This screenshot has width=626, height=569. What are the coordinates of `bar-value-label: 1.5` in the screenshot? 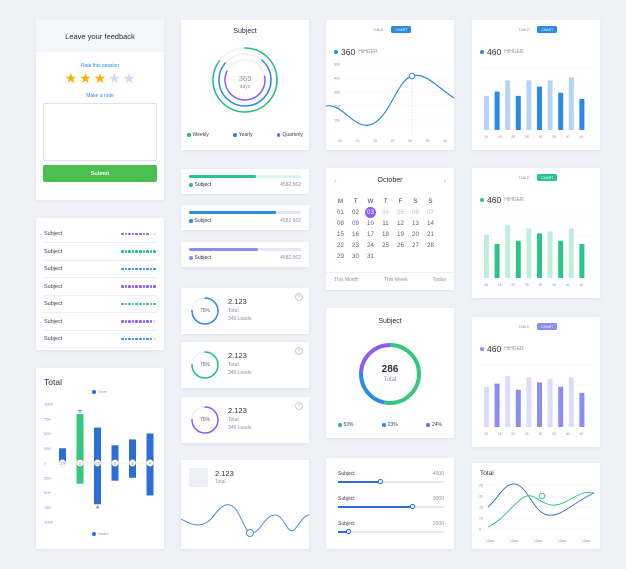 It's located at (62, 463).